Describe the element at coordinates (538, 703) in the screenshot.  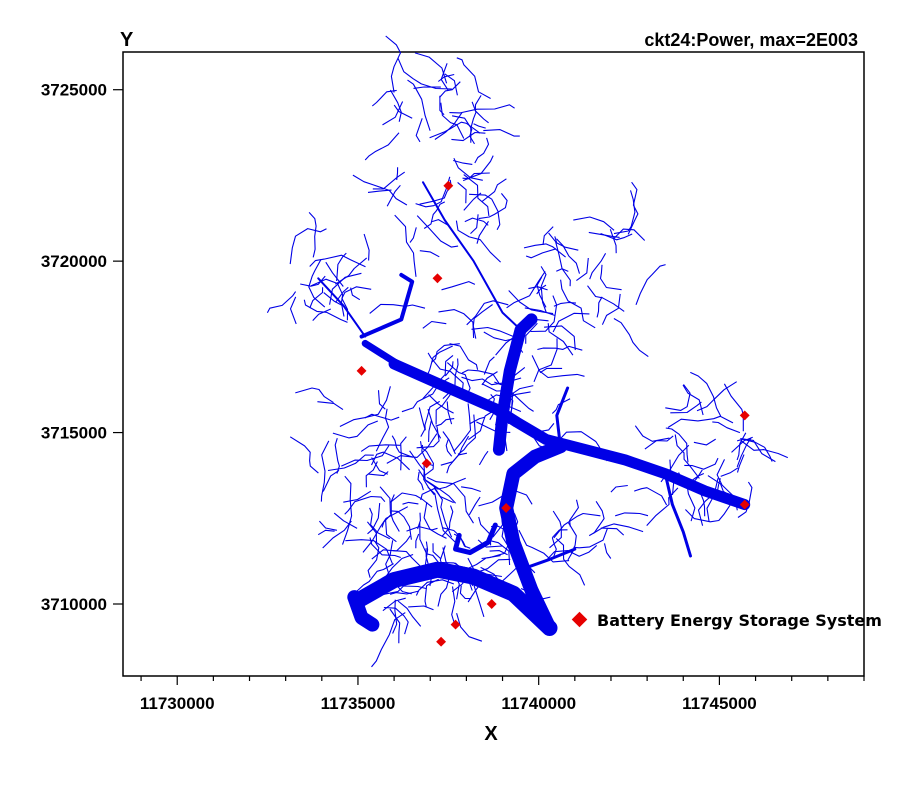
I see `x-tick-label: 11740000` at that location.